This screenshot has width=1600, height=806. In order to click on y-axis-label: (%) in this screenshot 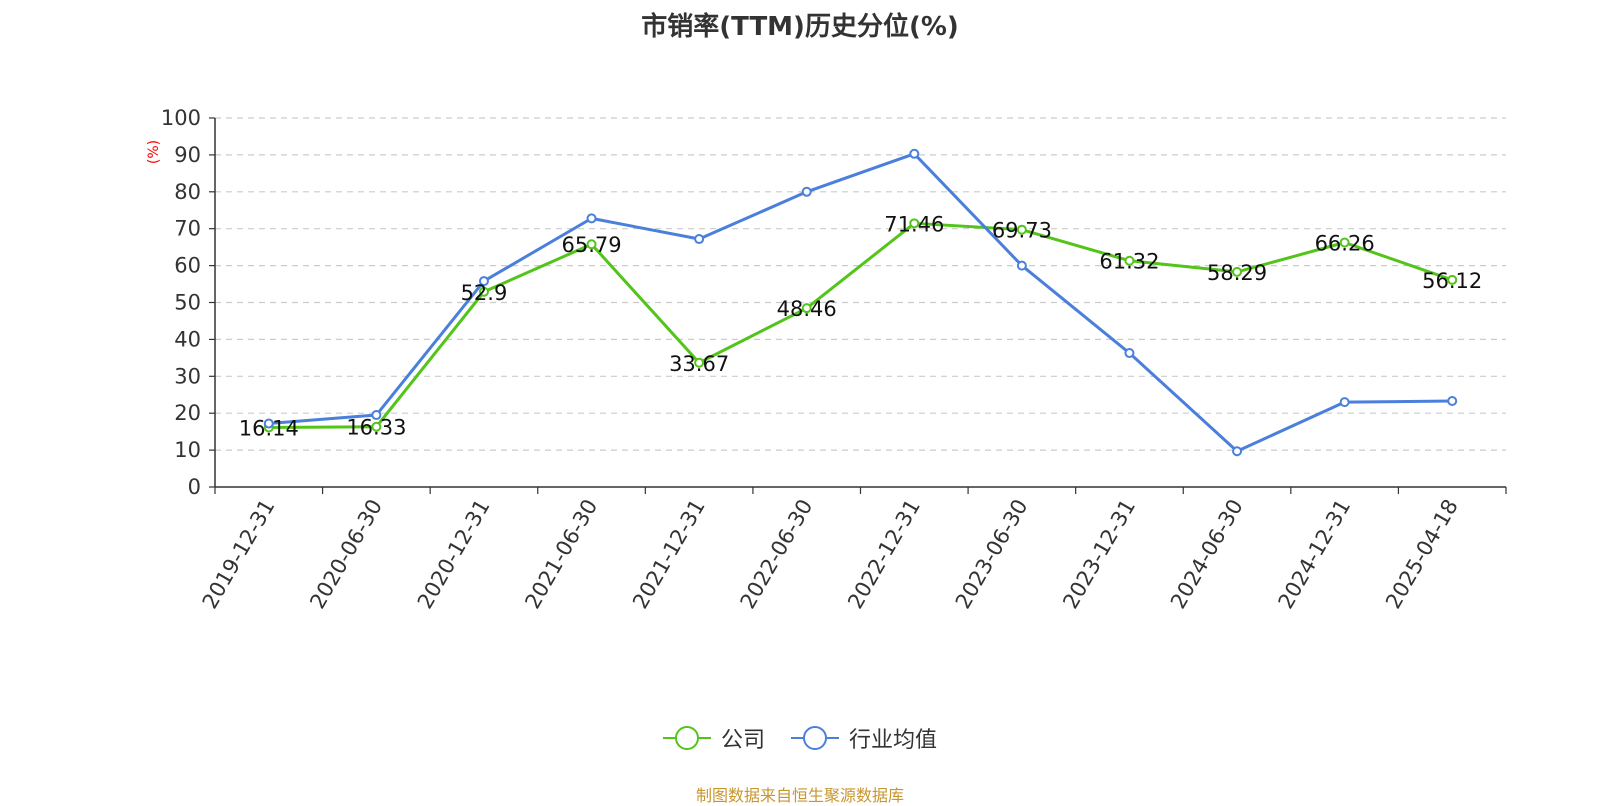, I will do `click(154, 152)`.